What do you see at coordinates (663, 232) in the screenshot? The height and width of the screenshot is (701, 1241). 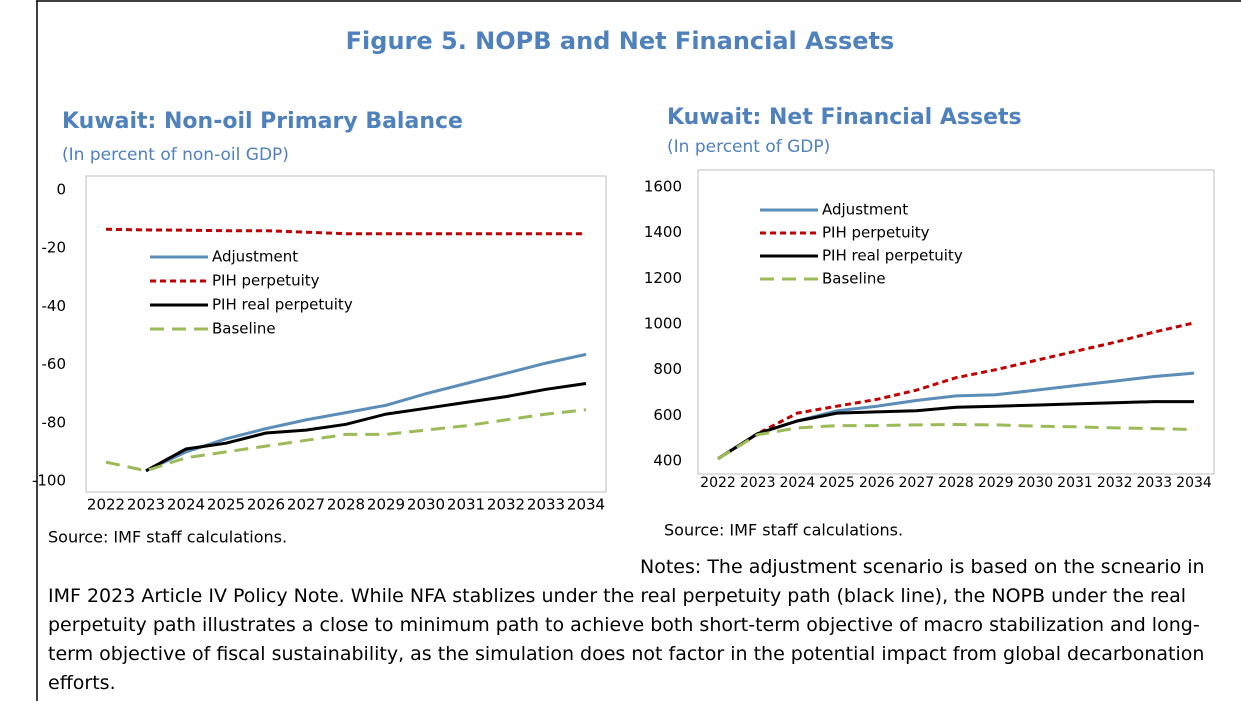 I see `y-tick-label: 1400` at bounding box center [663, 232].